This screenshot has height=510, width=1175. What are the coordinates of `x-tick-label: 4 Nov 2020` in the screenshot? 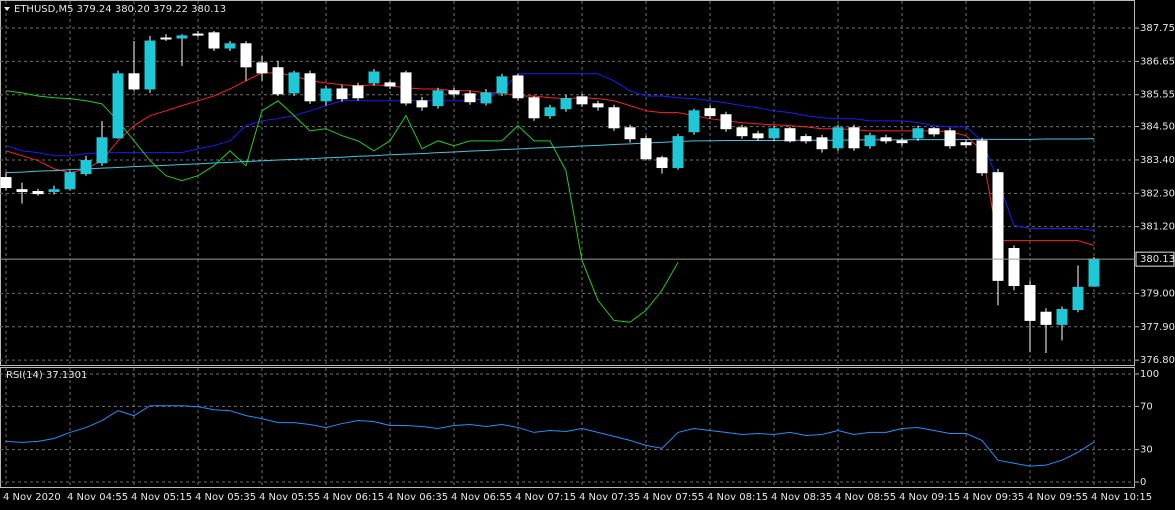 It's located at (32, 497).